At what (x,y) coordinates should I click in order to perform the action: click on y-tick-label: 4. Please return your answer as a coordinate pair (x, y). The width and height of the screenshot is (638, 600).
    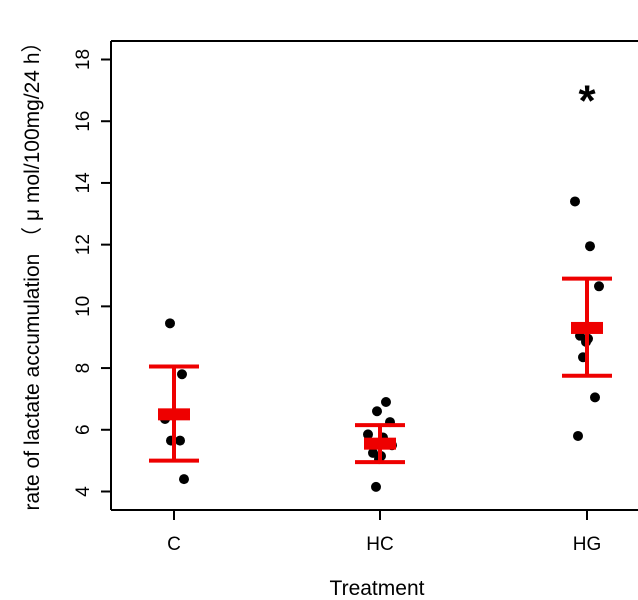
    Looking at the image, I should click on (83, 491).